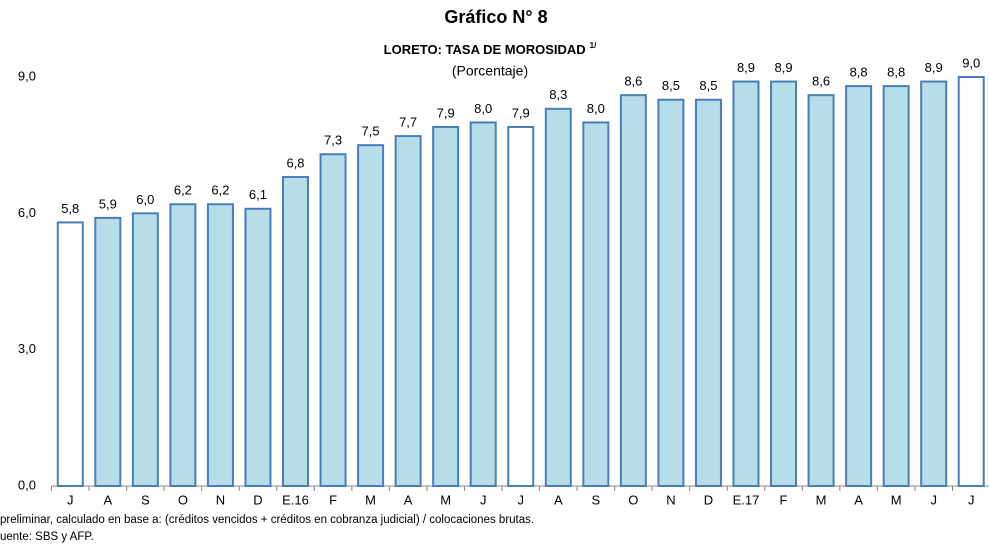 Image resolution: width=989 pixels, height=550 pixels. What do you see at coordinates (408, 122) in the screenshot?
I see `value-label: 7,7` at bounding box center [408, 122].